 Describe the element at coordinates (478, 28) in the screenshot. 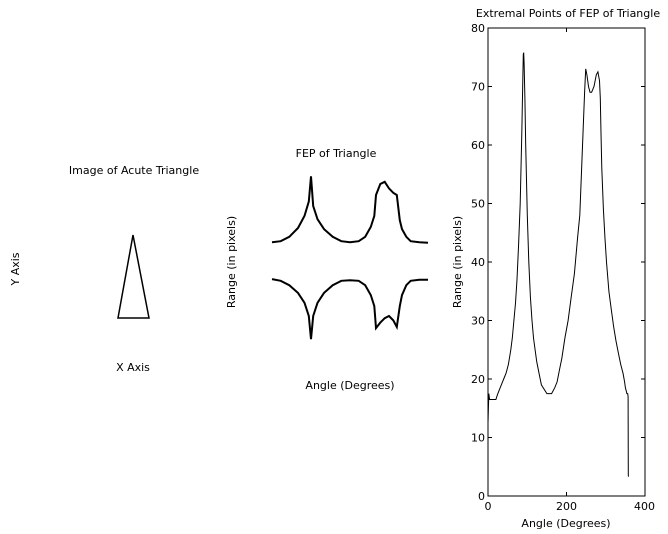

I see `ytick-label: 80` at that location.